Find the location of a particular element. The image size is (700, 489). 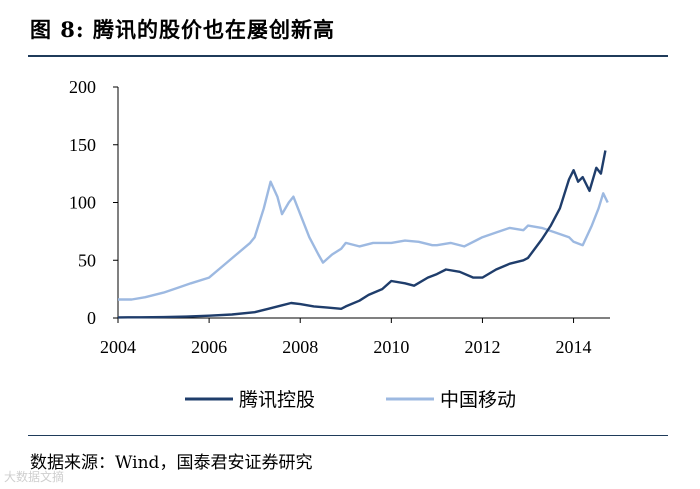

chart-legend: 腾讯控股 中国移动 is located at coordinates (350, 400).